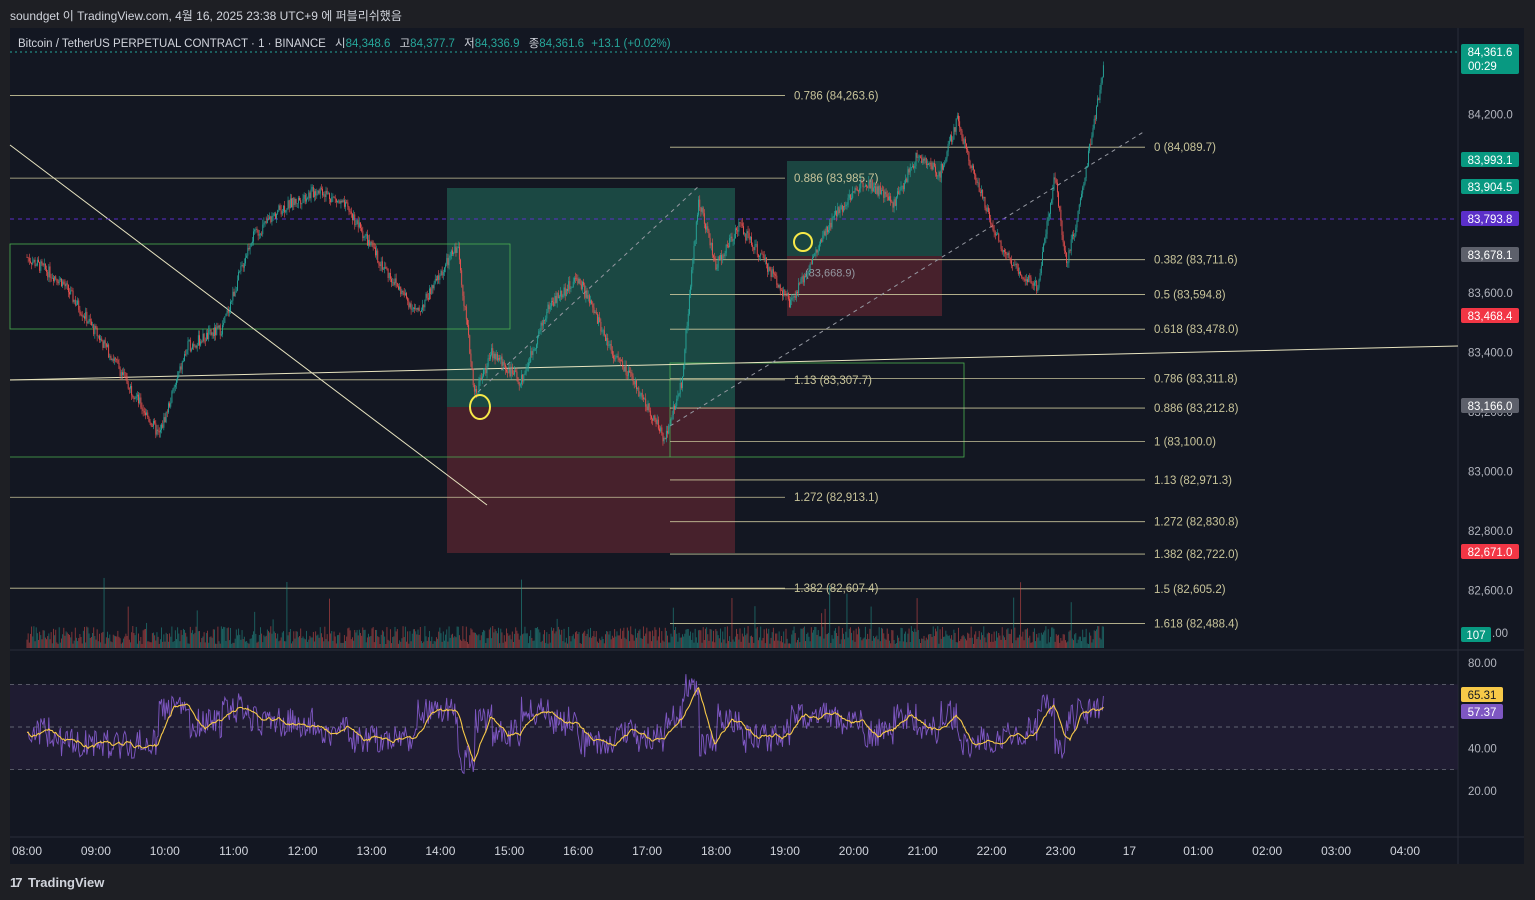 The image size is (1535, 900). I want to click on long-position-profit-zone, so click(591, 297).